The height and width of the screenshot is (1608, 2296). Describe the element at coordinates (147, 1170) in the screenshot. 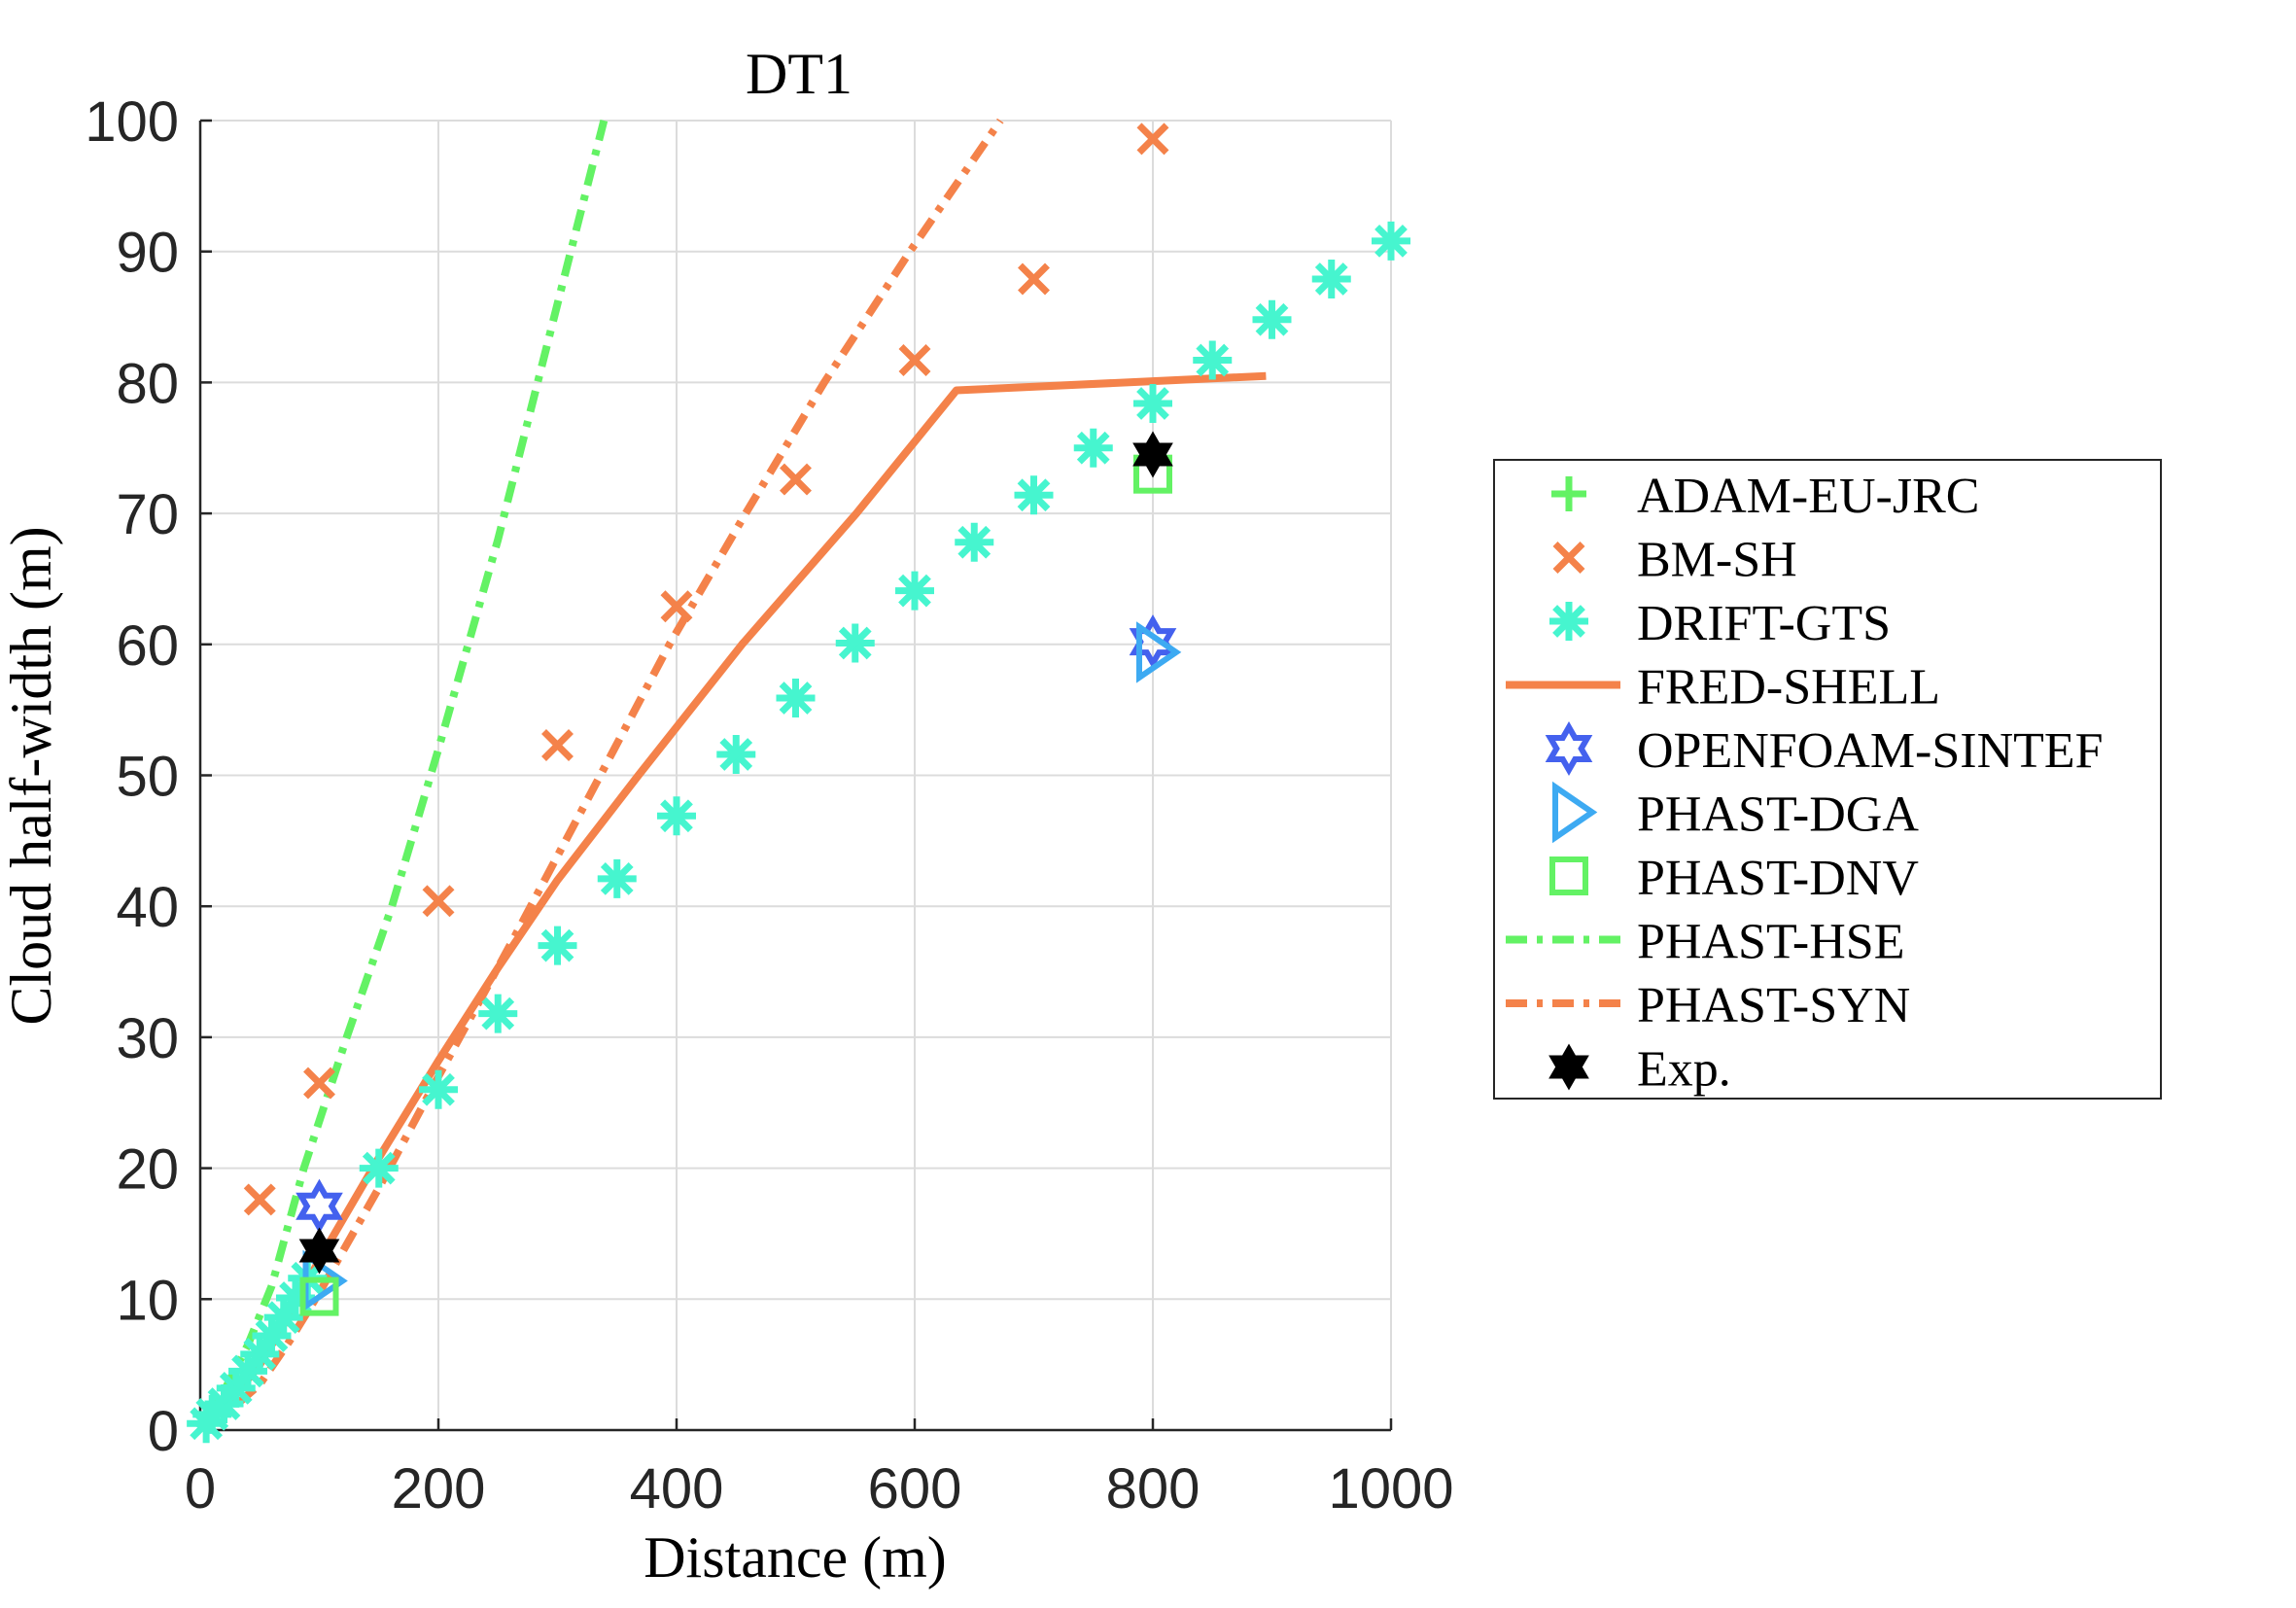

I see `y-tick-label: 20` at that location.